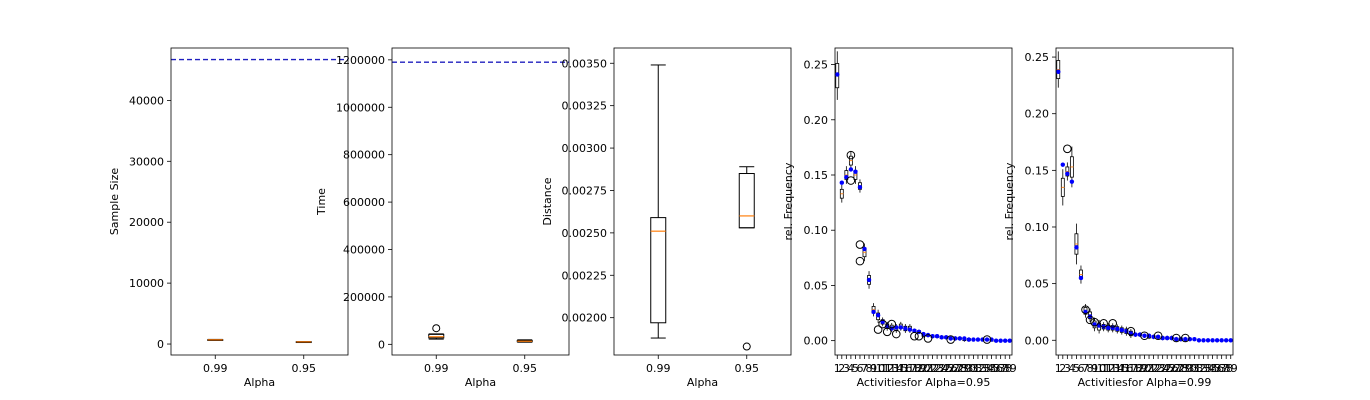 This screenshot has height=400, width=1370. Describe the element at coordinates (878, 368) in the screenshot. I see `x-tick-label: 10` at that location.